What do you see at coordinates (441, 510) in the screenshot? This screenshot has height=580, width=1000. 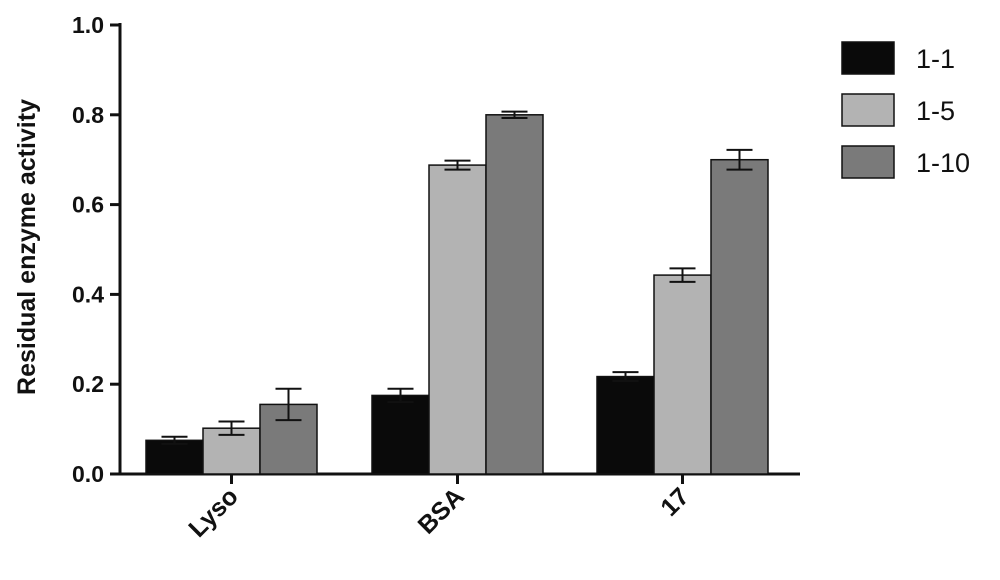 I see `x-tick-label: BSA` at bounding box center [441, 510].